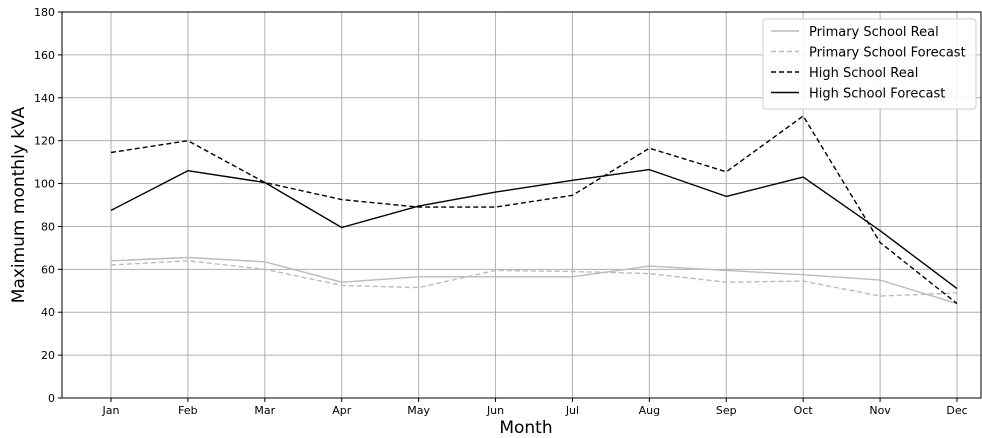 This screenshot has height=438, width=982. Describe the element at coordinates (48, 269) in the screenshot. I see `y-tick-label: 60` at that location.